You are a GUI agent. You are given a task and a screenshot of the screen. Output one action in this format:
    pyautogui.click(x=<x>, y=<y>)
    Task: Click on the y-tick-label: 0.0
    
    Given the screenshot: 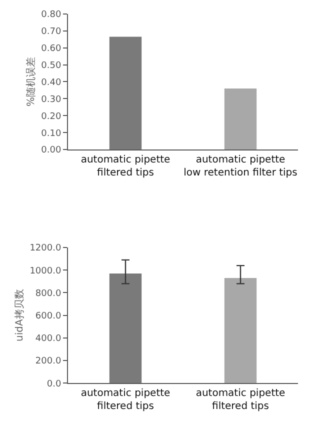 What is the action you would take?
    pyautogui.click(x=54, y=384)
    